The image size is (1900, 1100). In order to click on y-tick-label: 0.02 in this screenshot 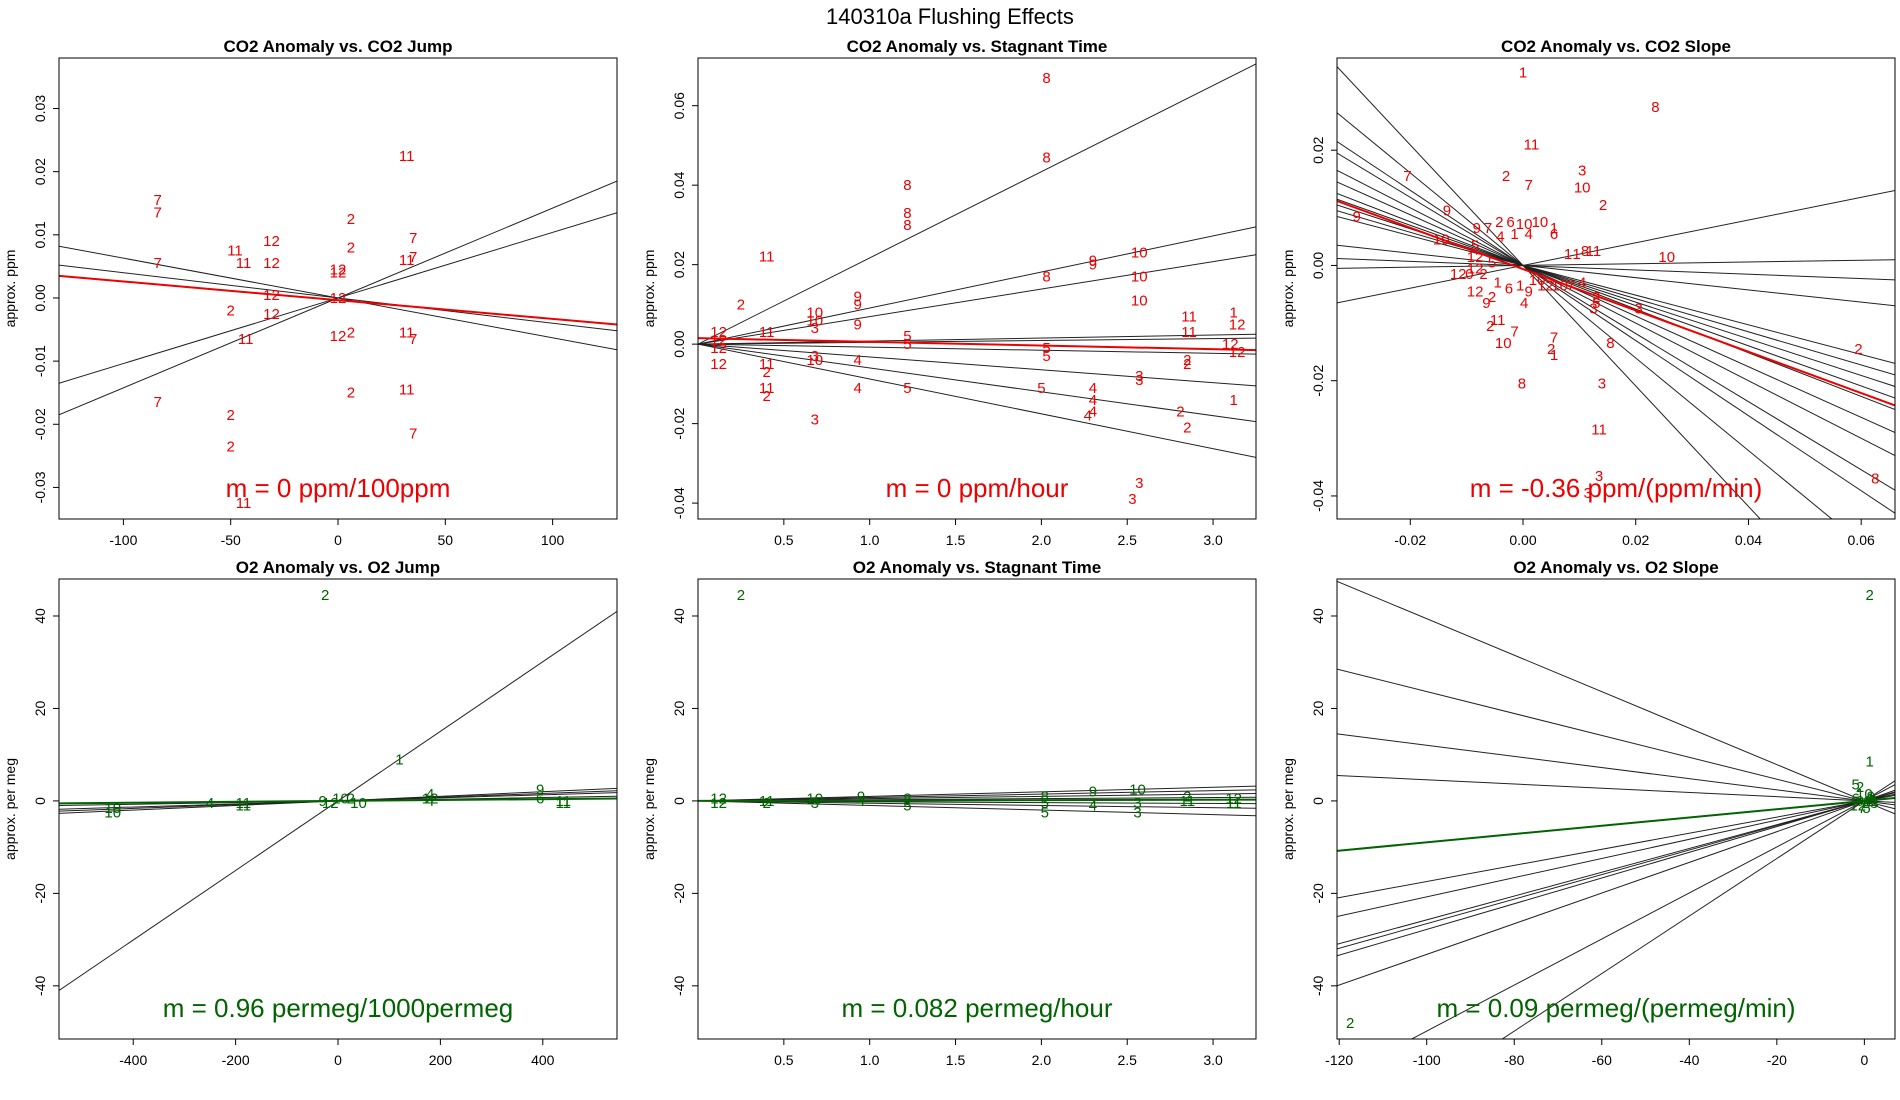, I will do `click(1318, 149)`.